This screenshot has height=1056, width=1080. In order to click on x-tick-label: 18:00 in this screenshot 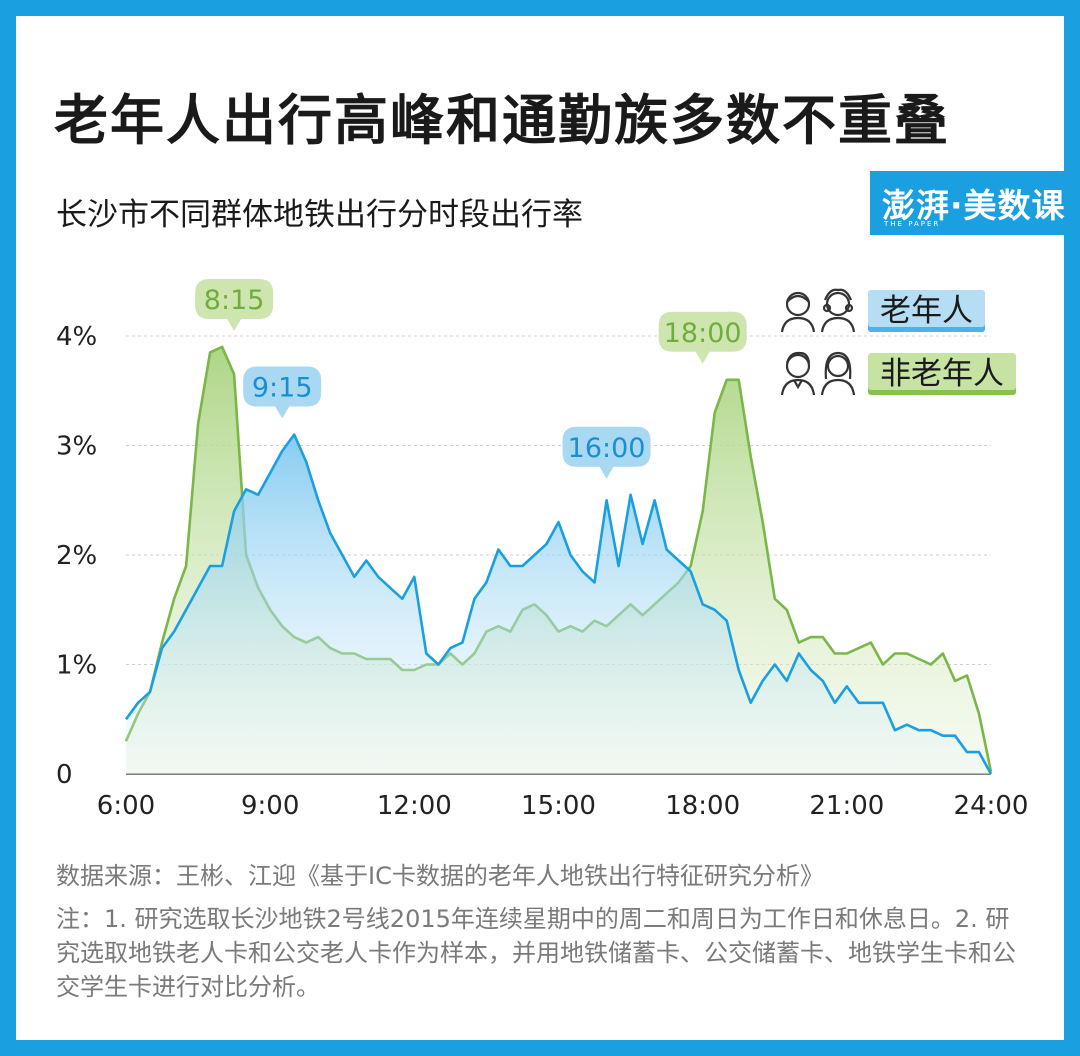, I will do `click(702, 806)`.